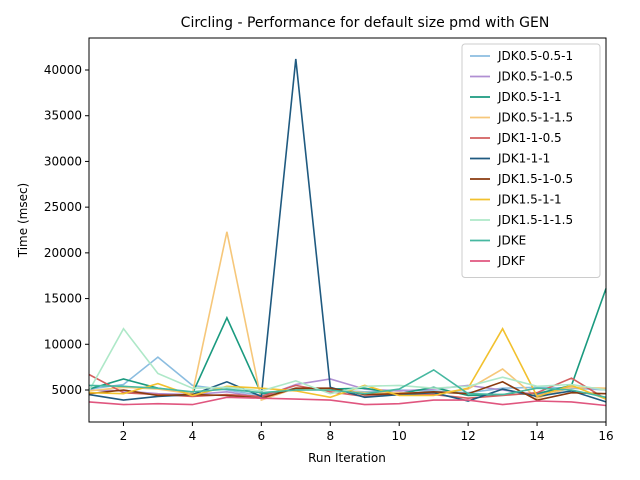 The width and height of the screenshot is (640, 480). Describe the element at coordinates (511, 241) in the screenshot. I see `legend-label: JDKE` at that location.